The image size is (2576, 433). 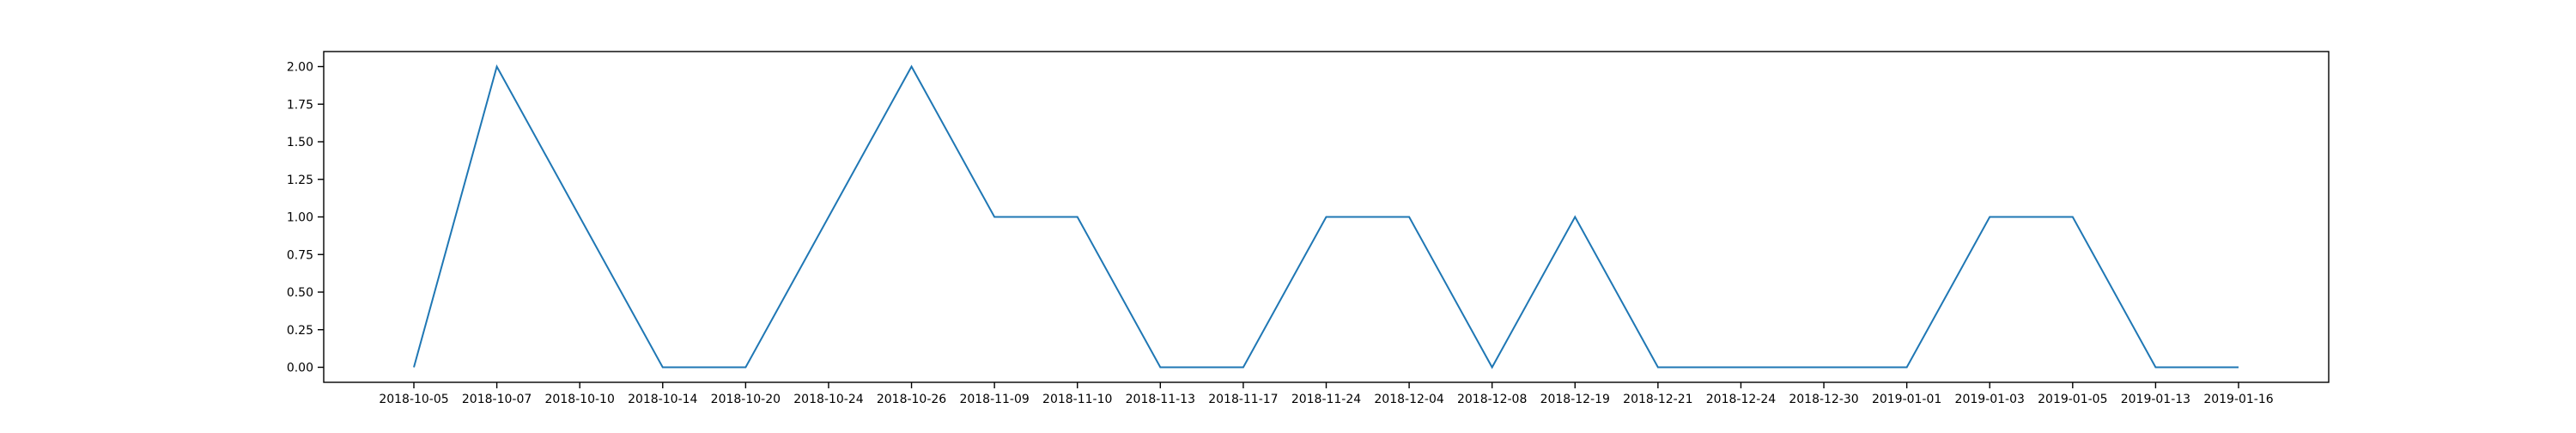 I want to click on x-tick-label: 2018-12-24, so click(x=1741, y=399).